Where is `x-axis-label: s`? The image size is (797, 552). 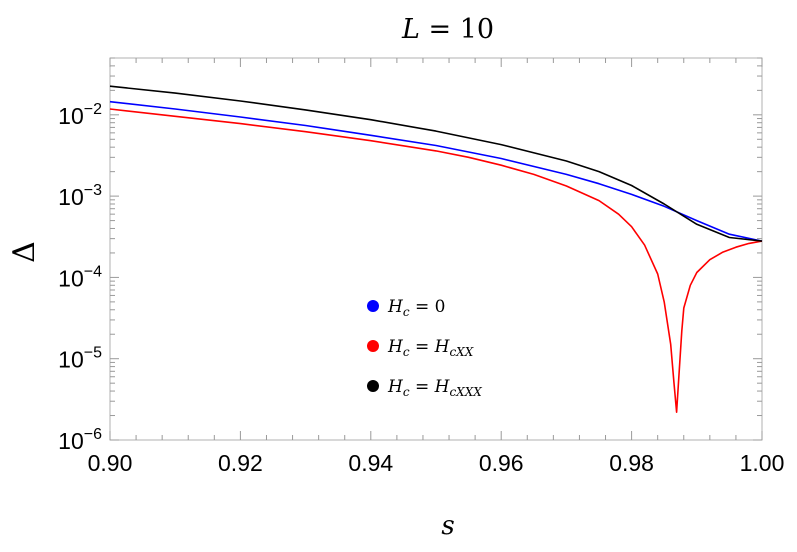 x-axis-label: s is located at coordinates (447, 526).